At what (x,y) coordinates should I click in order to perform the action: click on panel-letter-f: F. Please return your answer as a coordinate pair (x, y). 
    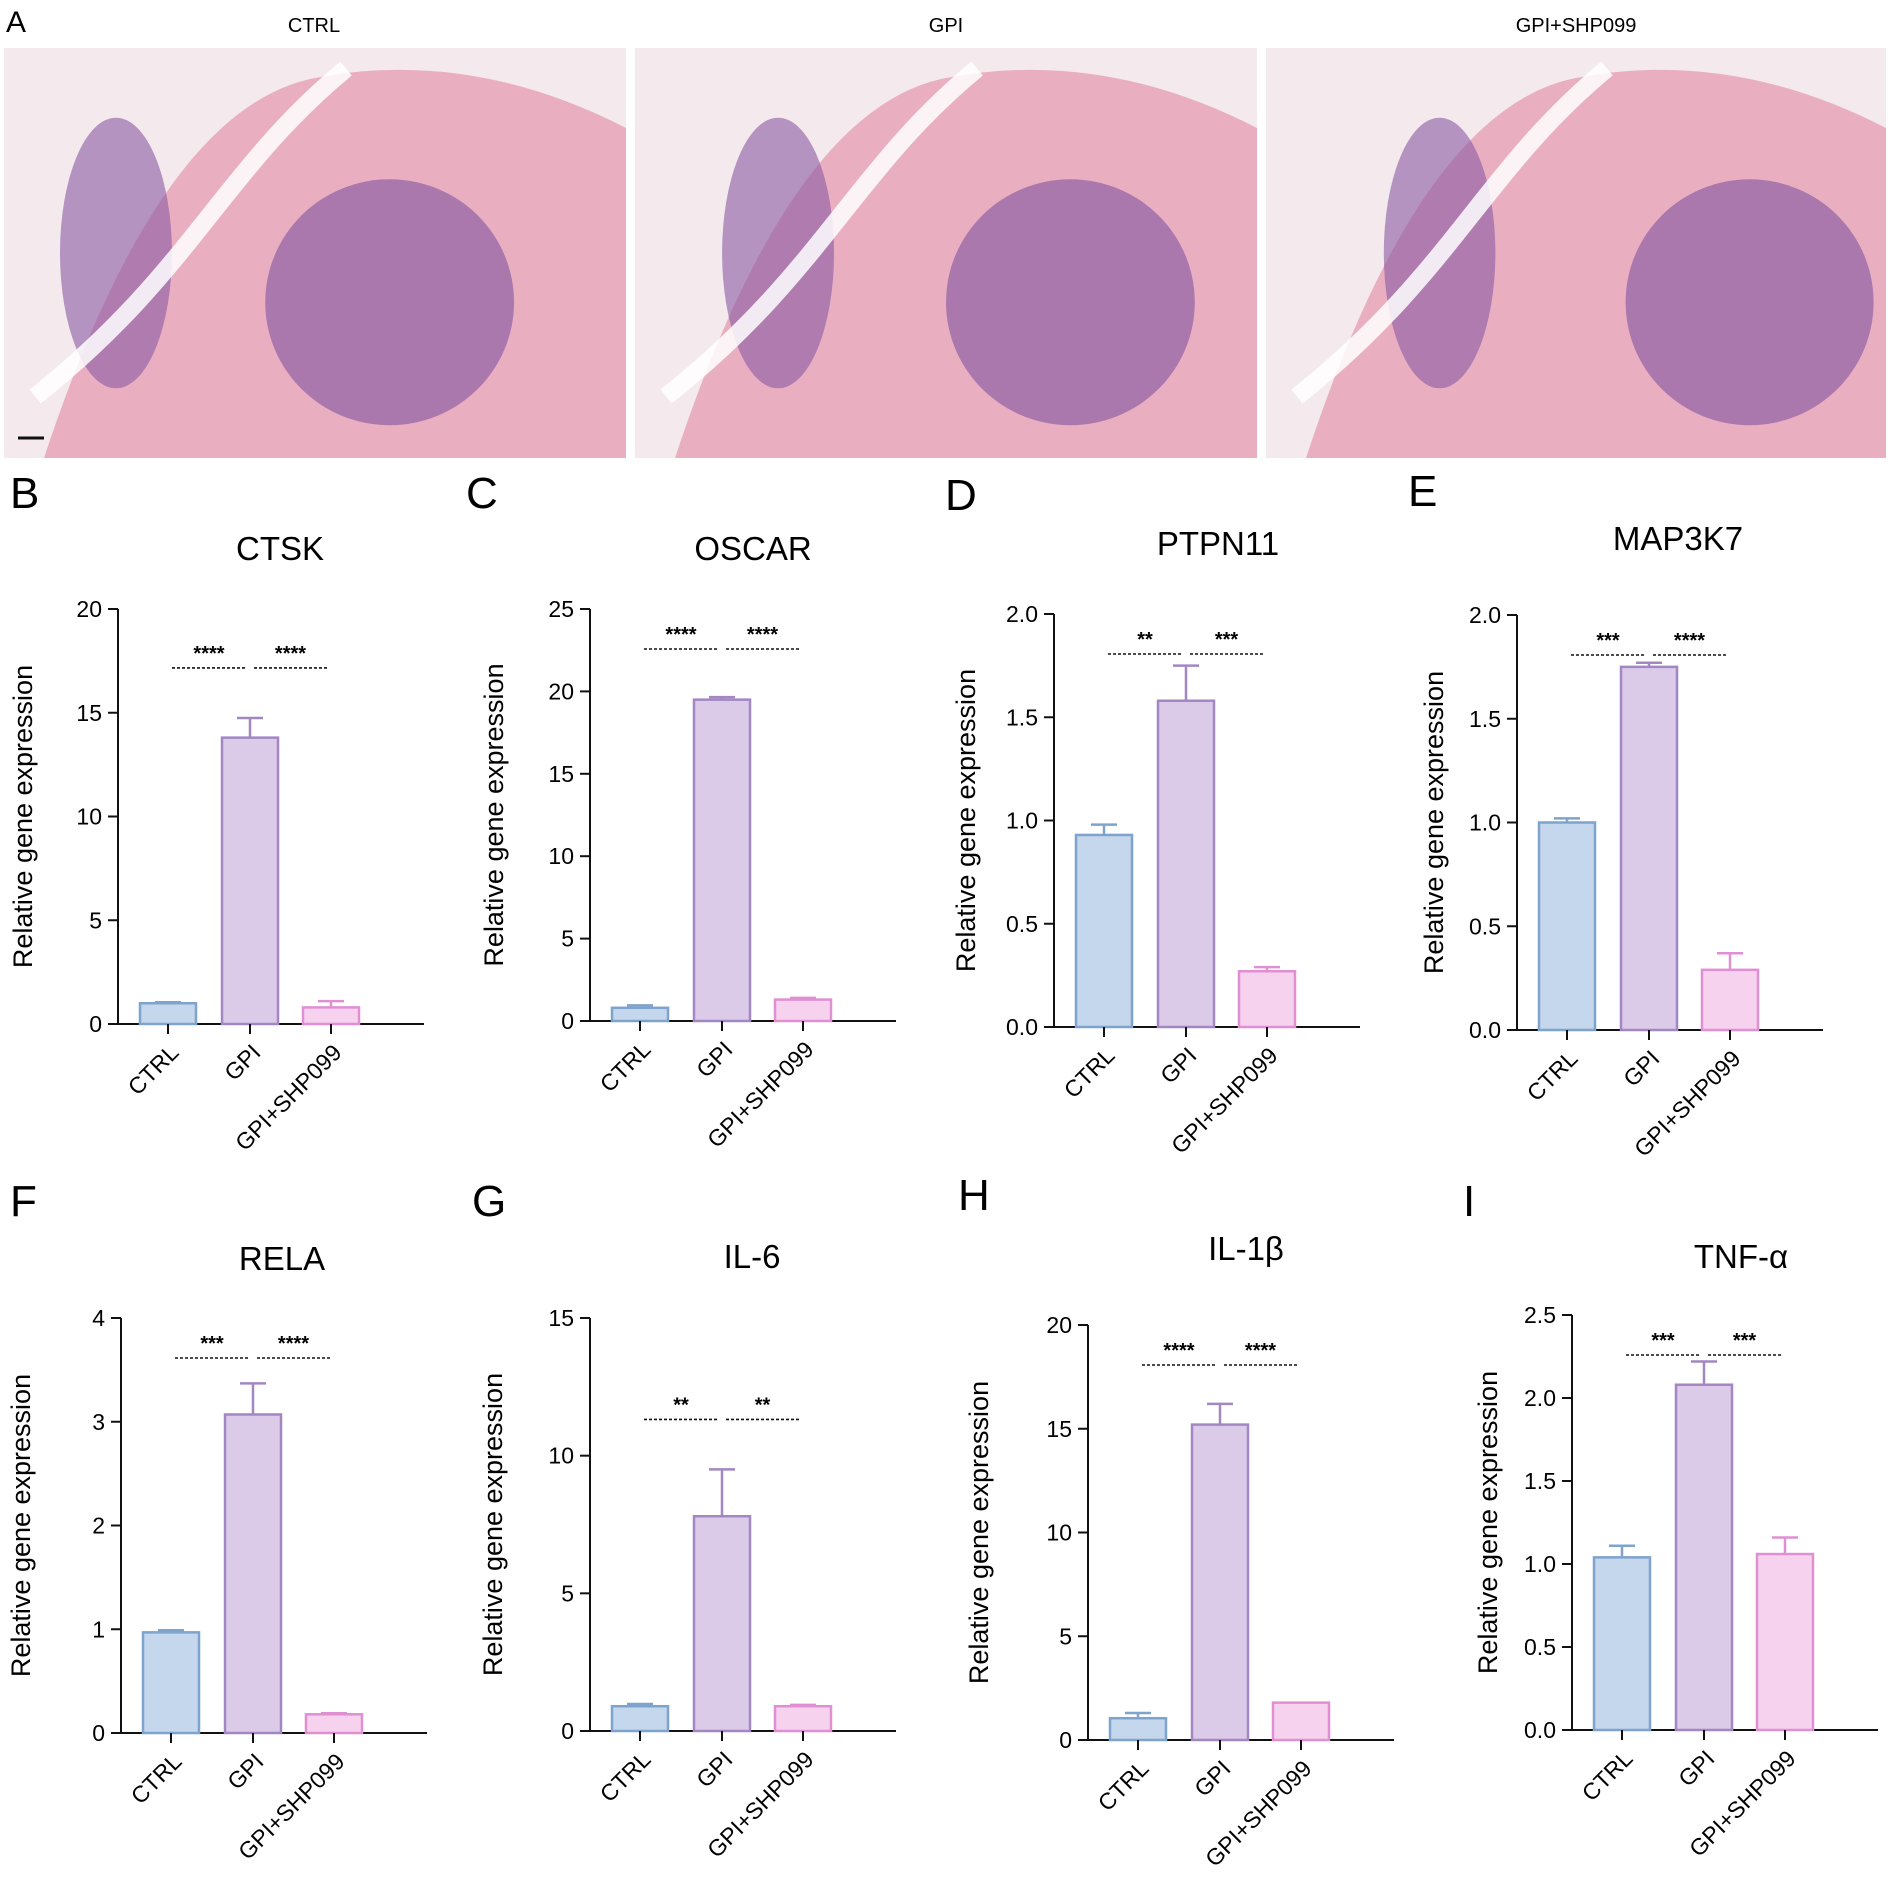
    Looking at the image, I should click on (23, 1201).